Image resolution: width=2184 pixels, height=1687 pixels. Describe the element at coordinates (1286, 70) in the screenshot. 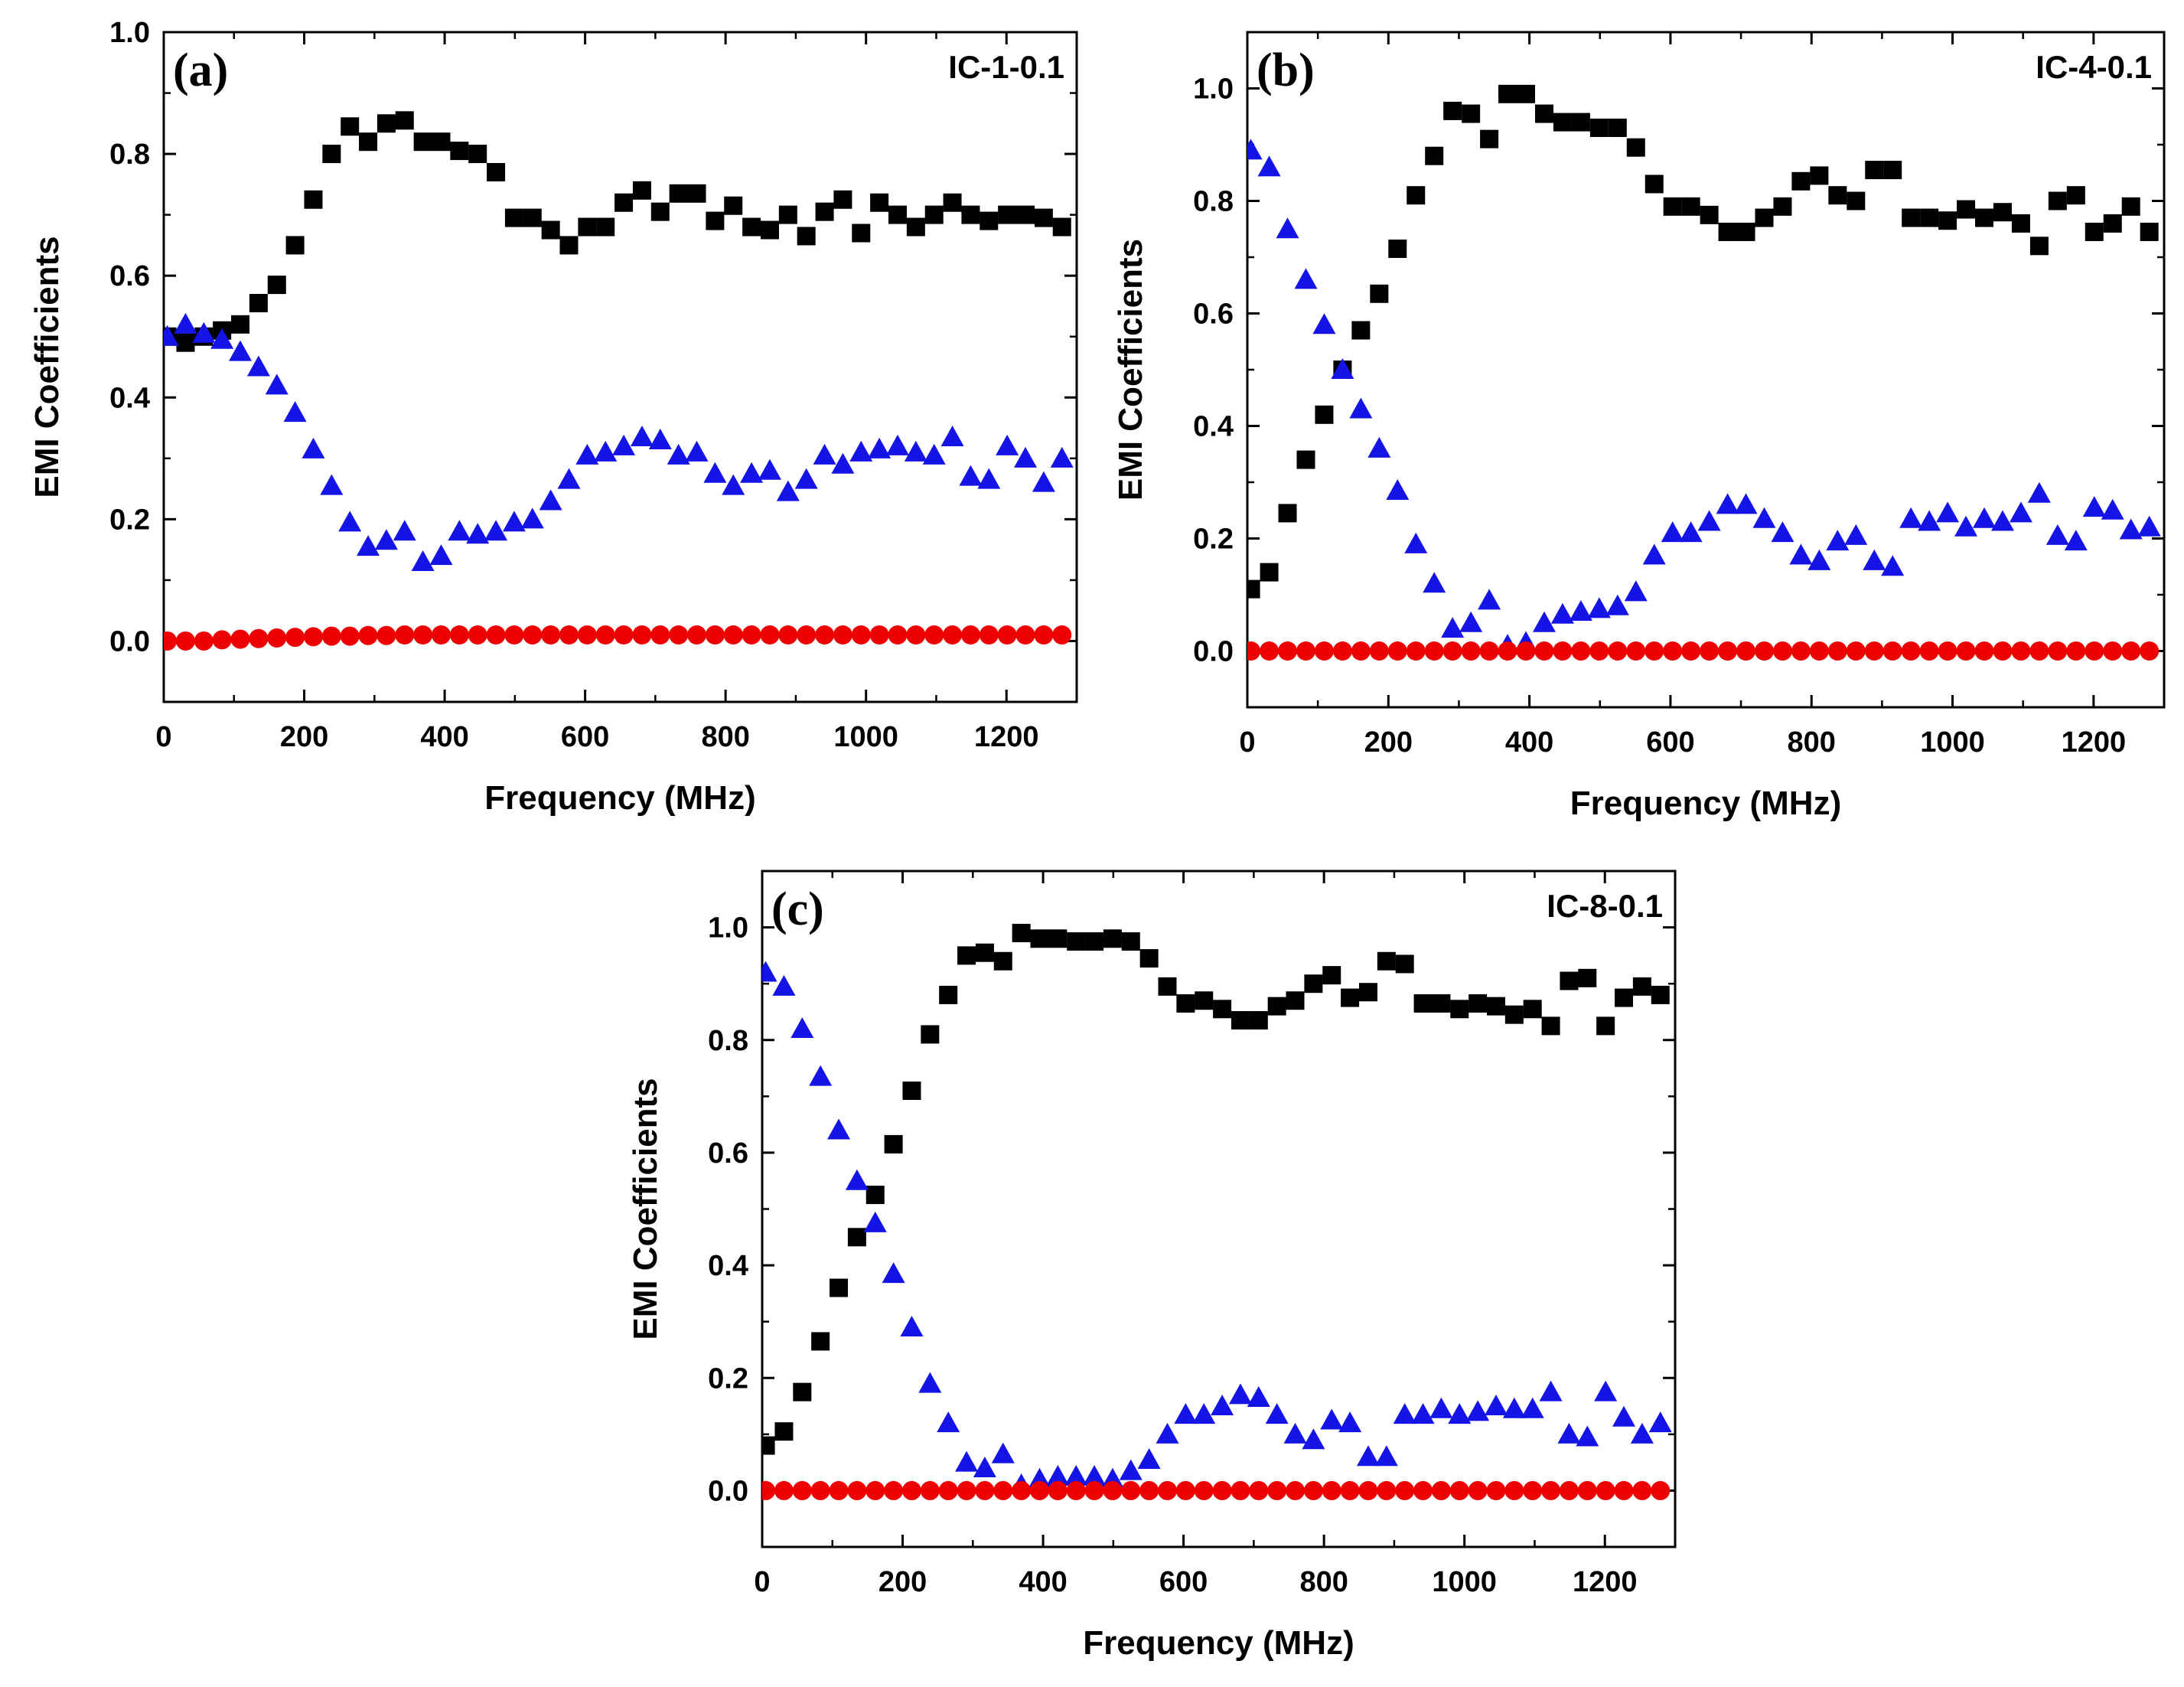

I see `panel-label: (b)` at that location.